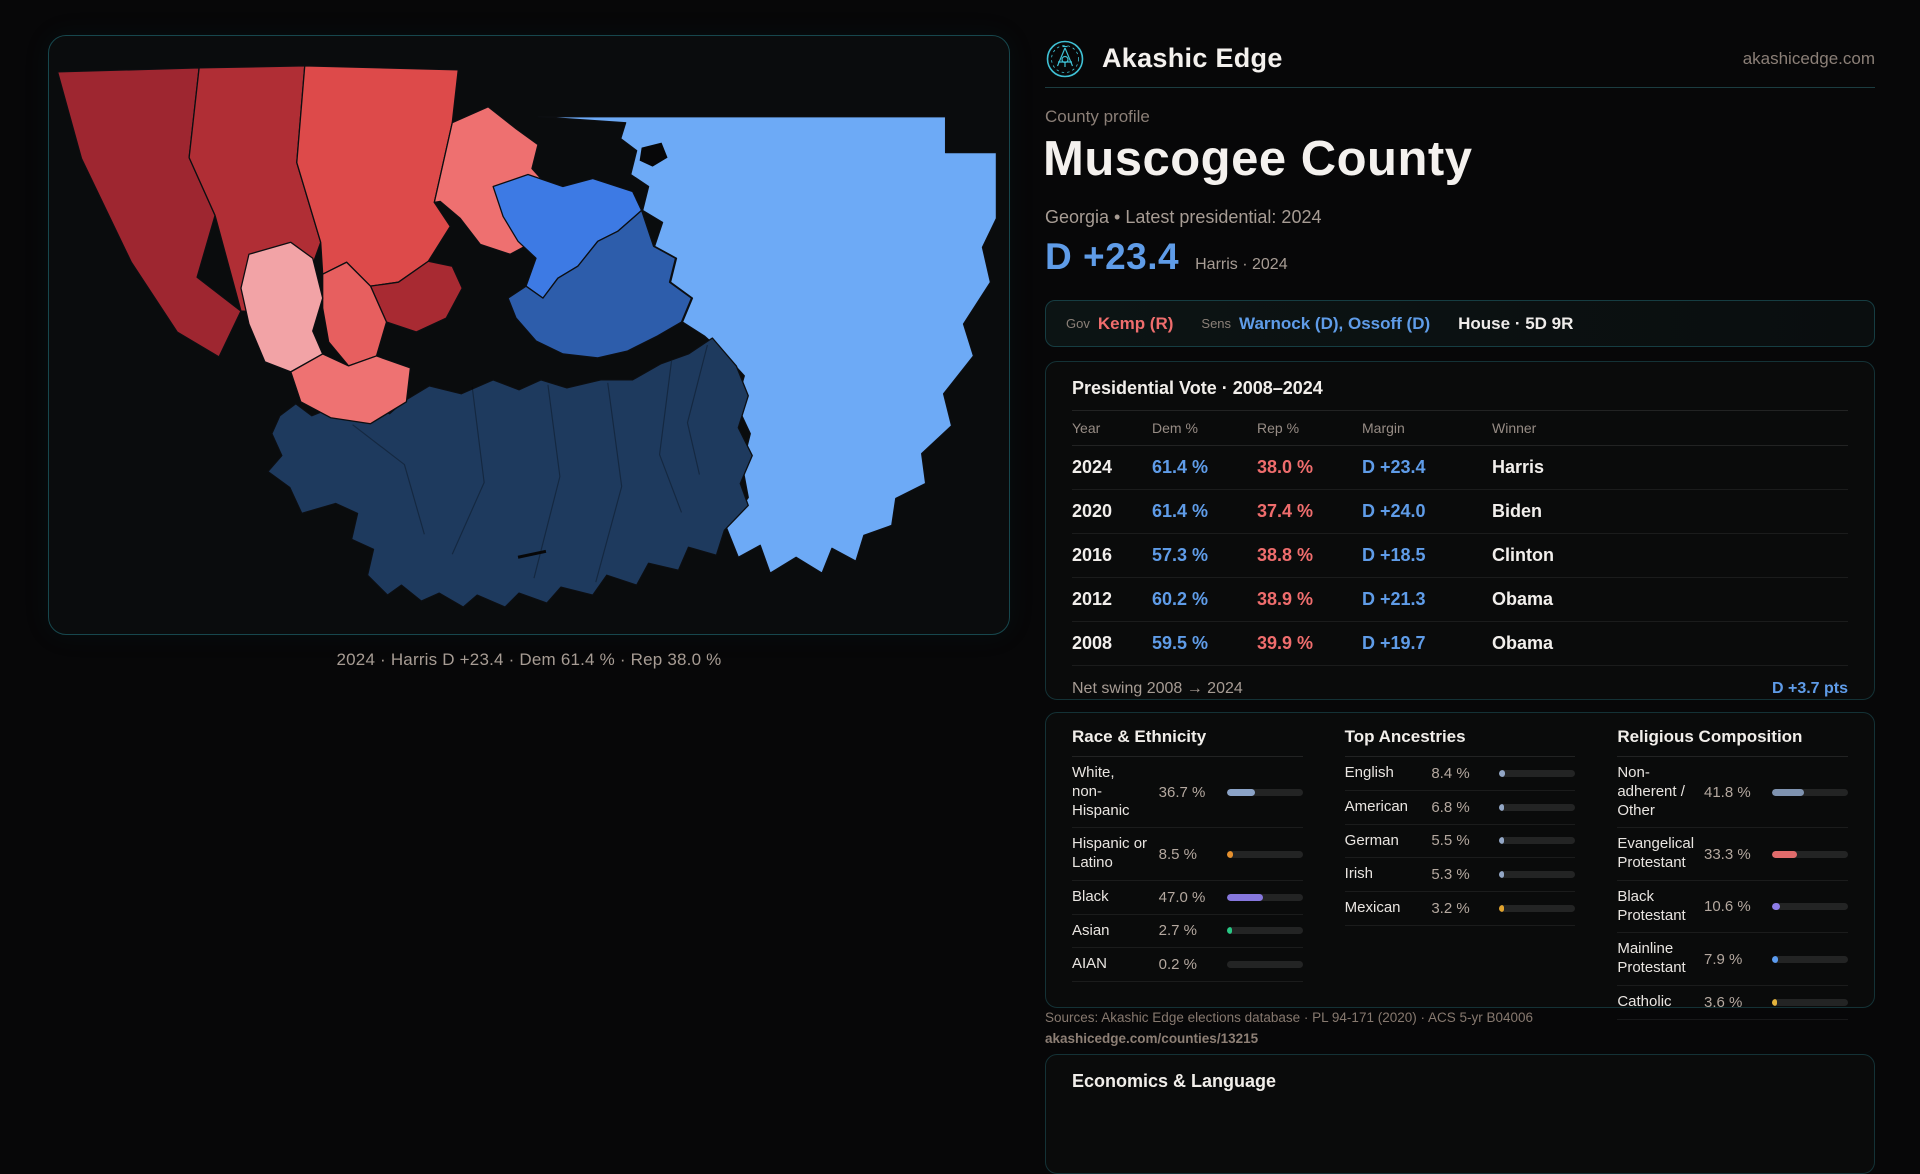  Describe the element at coordinates (1460, 682) in the screenshot. I see `net-swing-row: Net swing 2008 → 2024 D +3.7 pts` at that location.